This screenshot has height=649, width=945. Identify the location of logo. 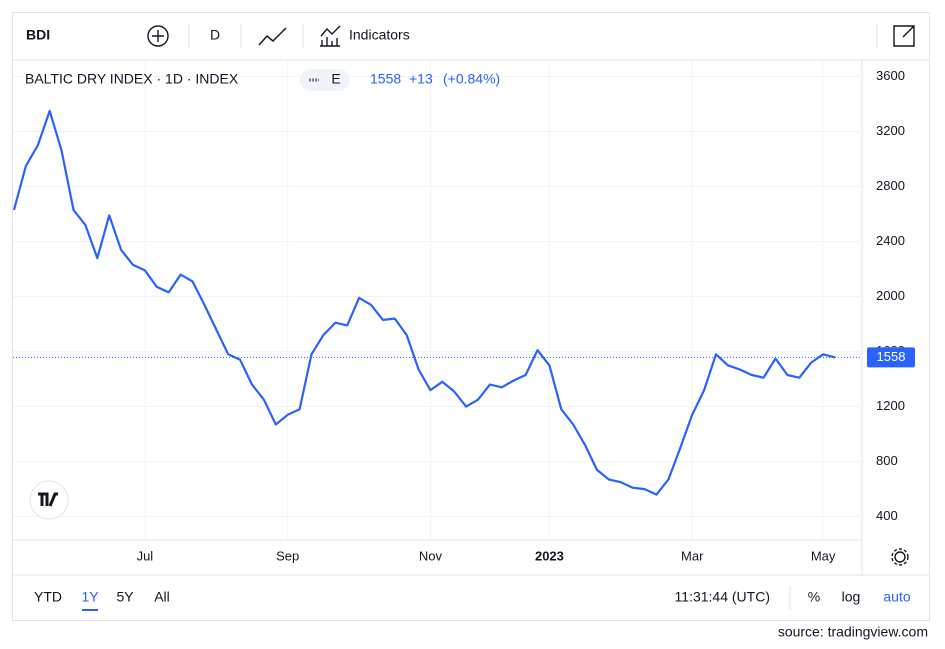
(48, 499).